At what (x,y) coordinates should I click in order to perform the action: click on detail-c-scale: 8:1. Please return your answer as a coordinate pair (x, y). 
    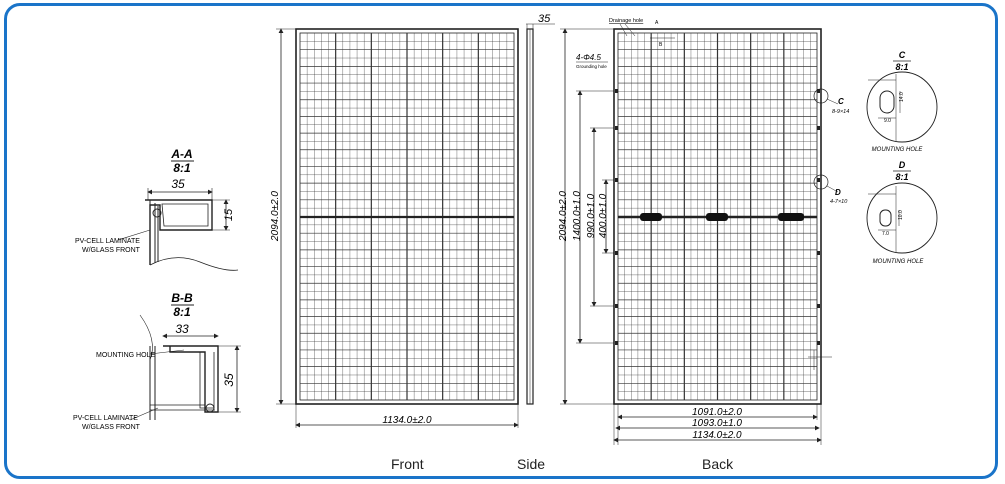
    Looking at the image, I should click on (901, 67).